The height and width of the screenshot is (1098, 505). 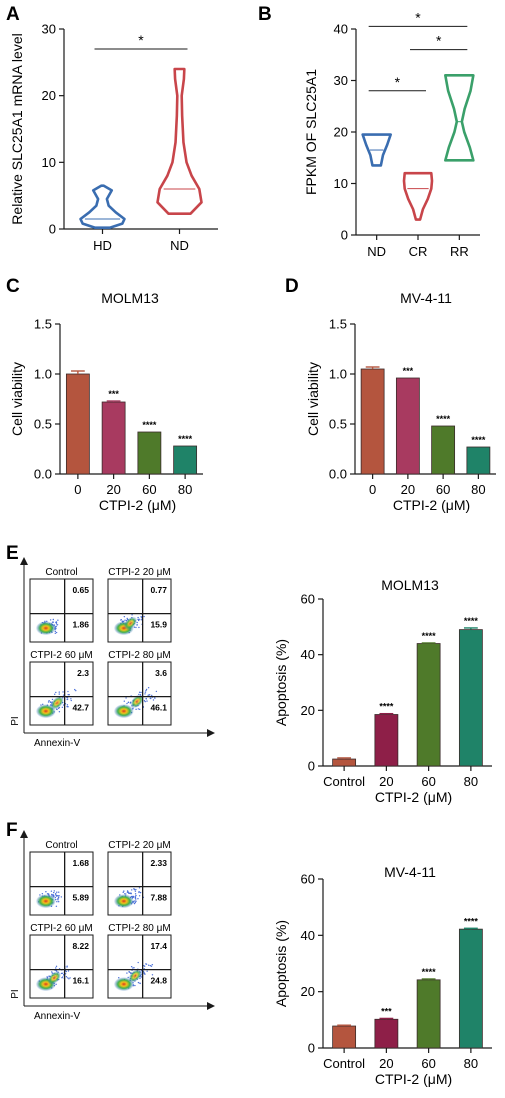 I want to click on e-flow-plot-title: CTPI-2 80 μM, so click(x=139, y=655).